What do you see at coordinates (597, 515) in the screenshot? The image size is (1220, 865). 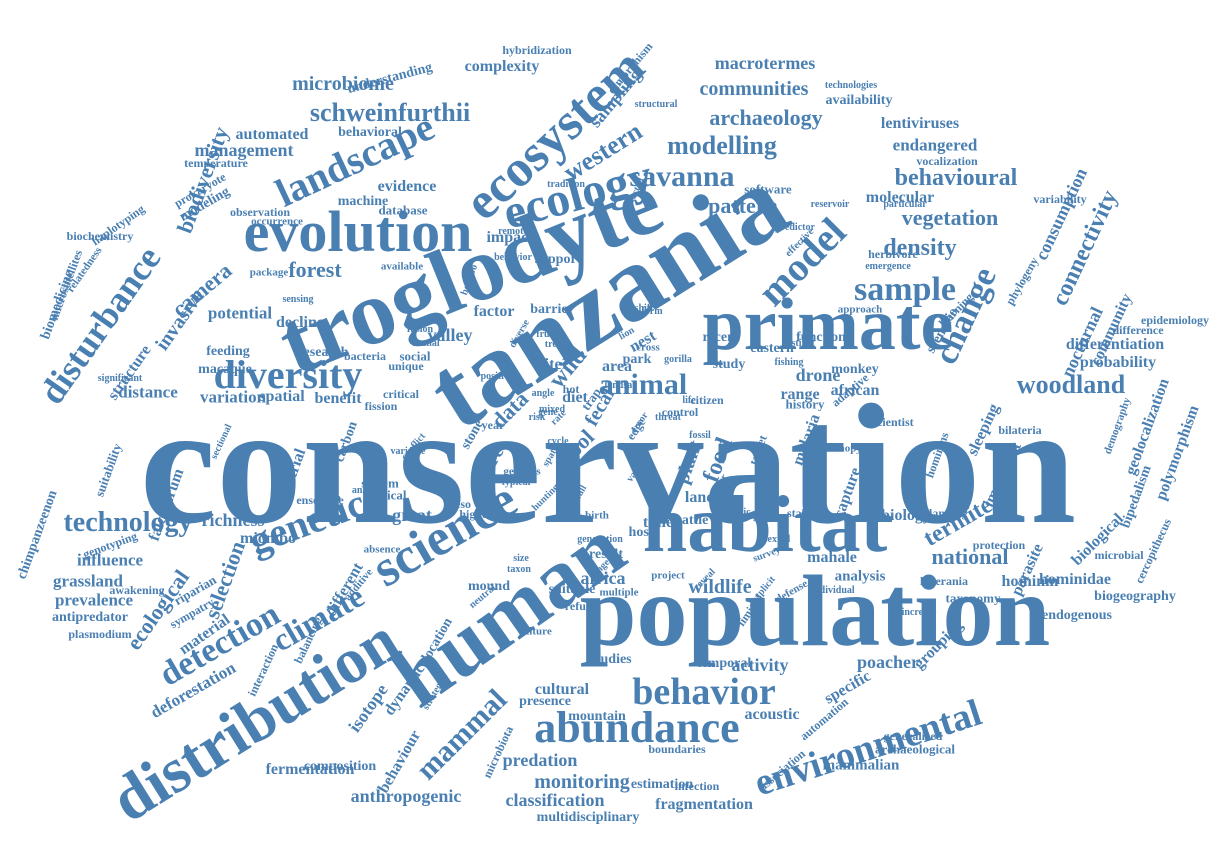 I see `cloud-word: birth` at bounding box center [597, 515].